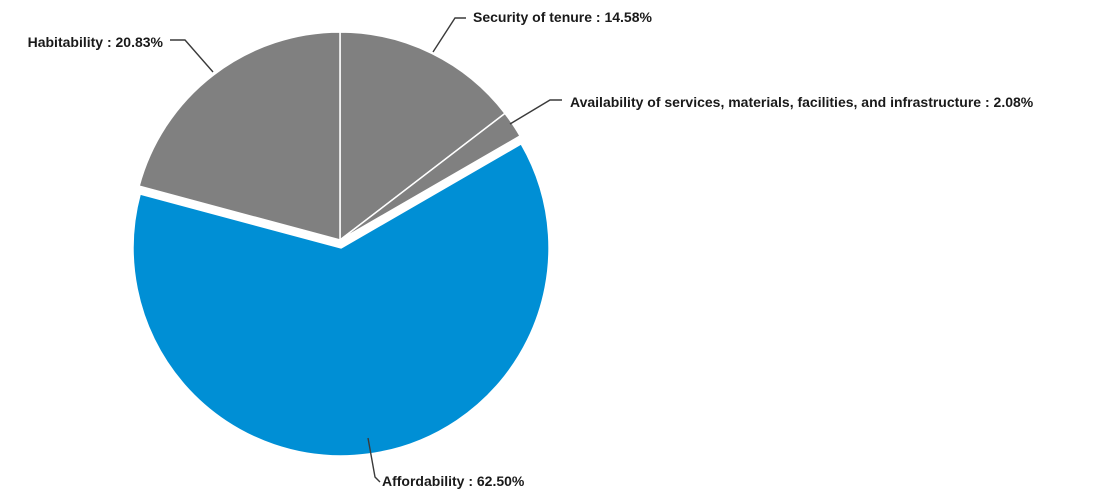 The image size is (1103, 491). I want to click on slice-label-habitability: Habitability : 20.83%, so click(96, 42).